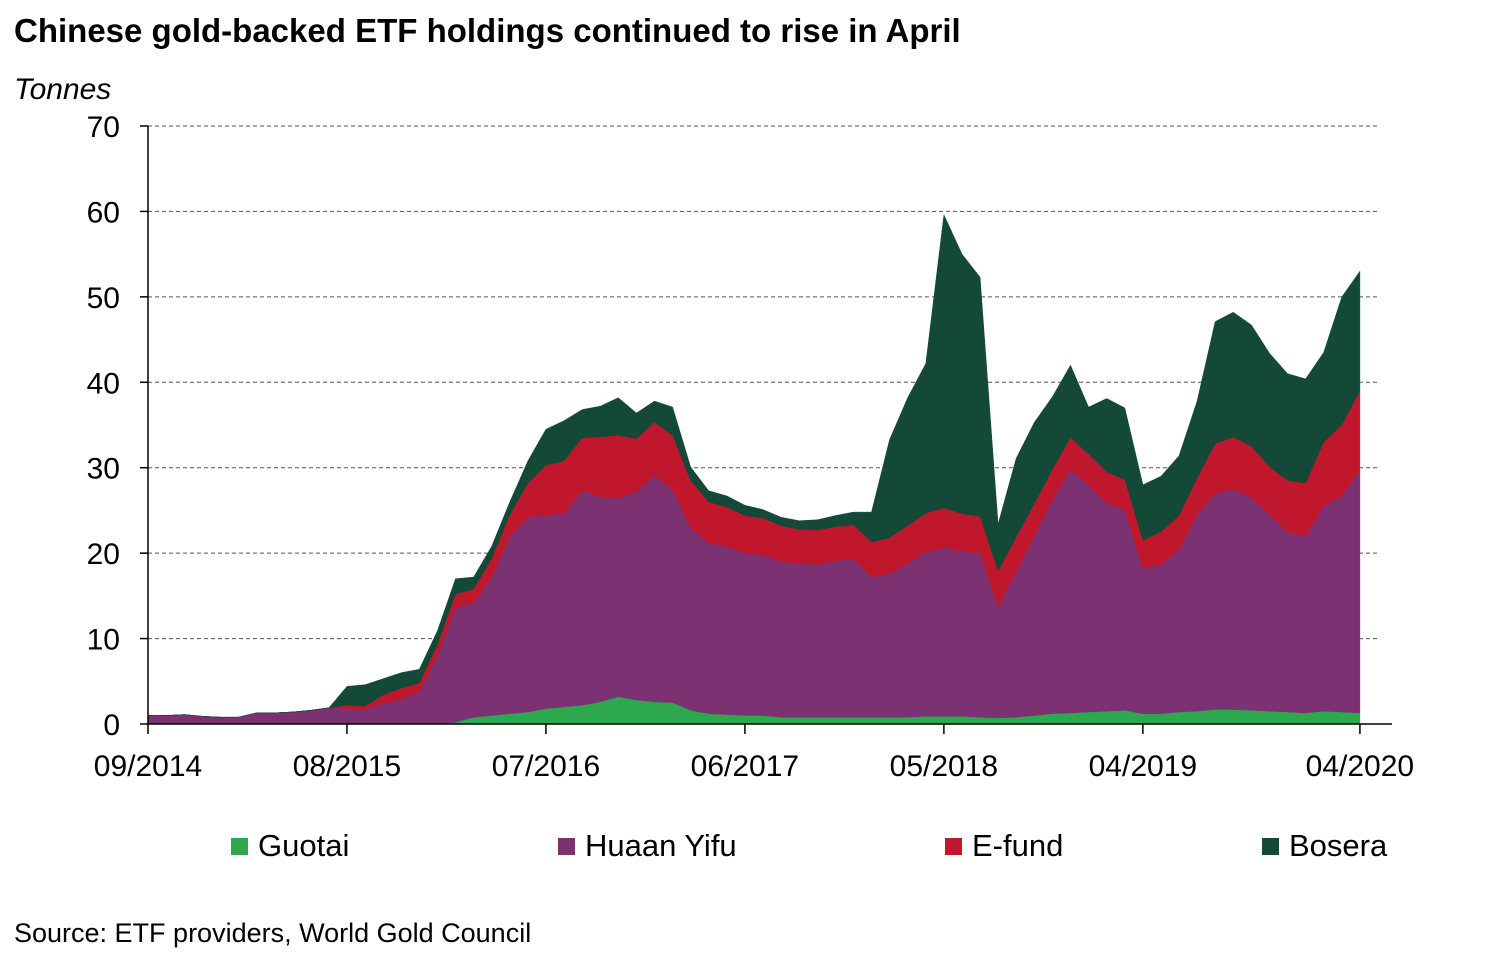 This screenshot has width=1485, height=970. I want to click on y-axis-unit-label: Tonnes, so click(63, 89).